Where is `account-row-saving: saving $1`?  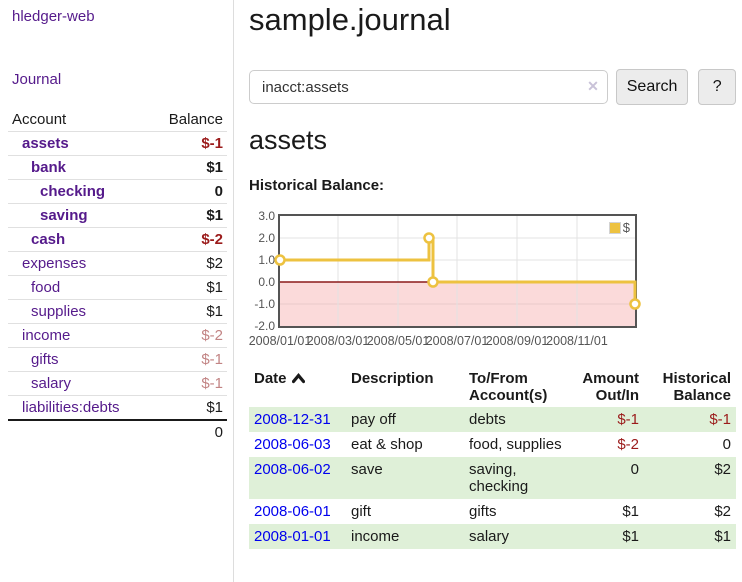
account-row-saving: saving $1 is located at coordinates (117, 215).